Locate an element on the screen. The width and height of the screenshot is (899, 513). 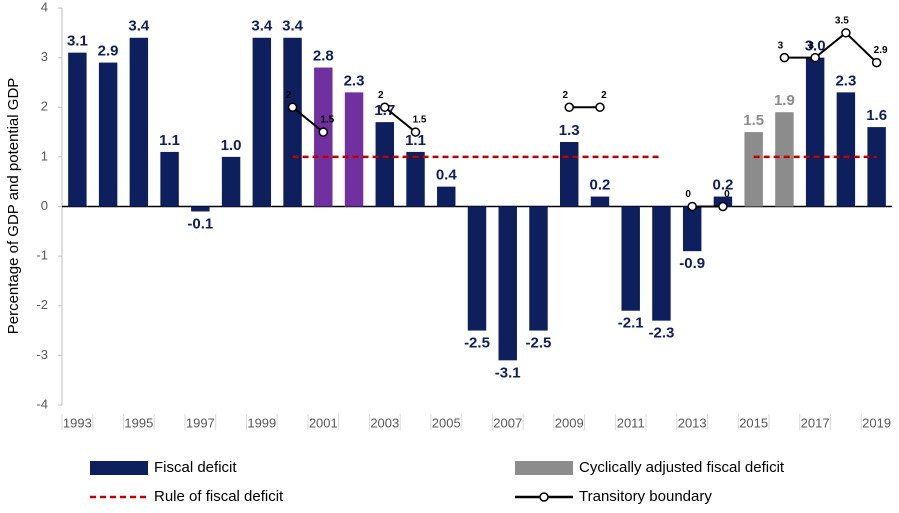
data-label: -2.3 is located at coordinates (662, 333).